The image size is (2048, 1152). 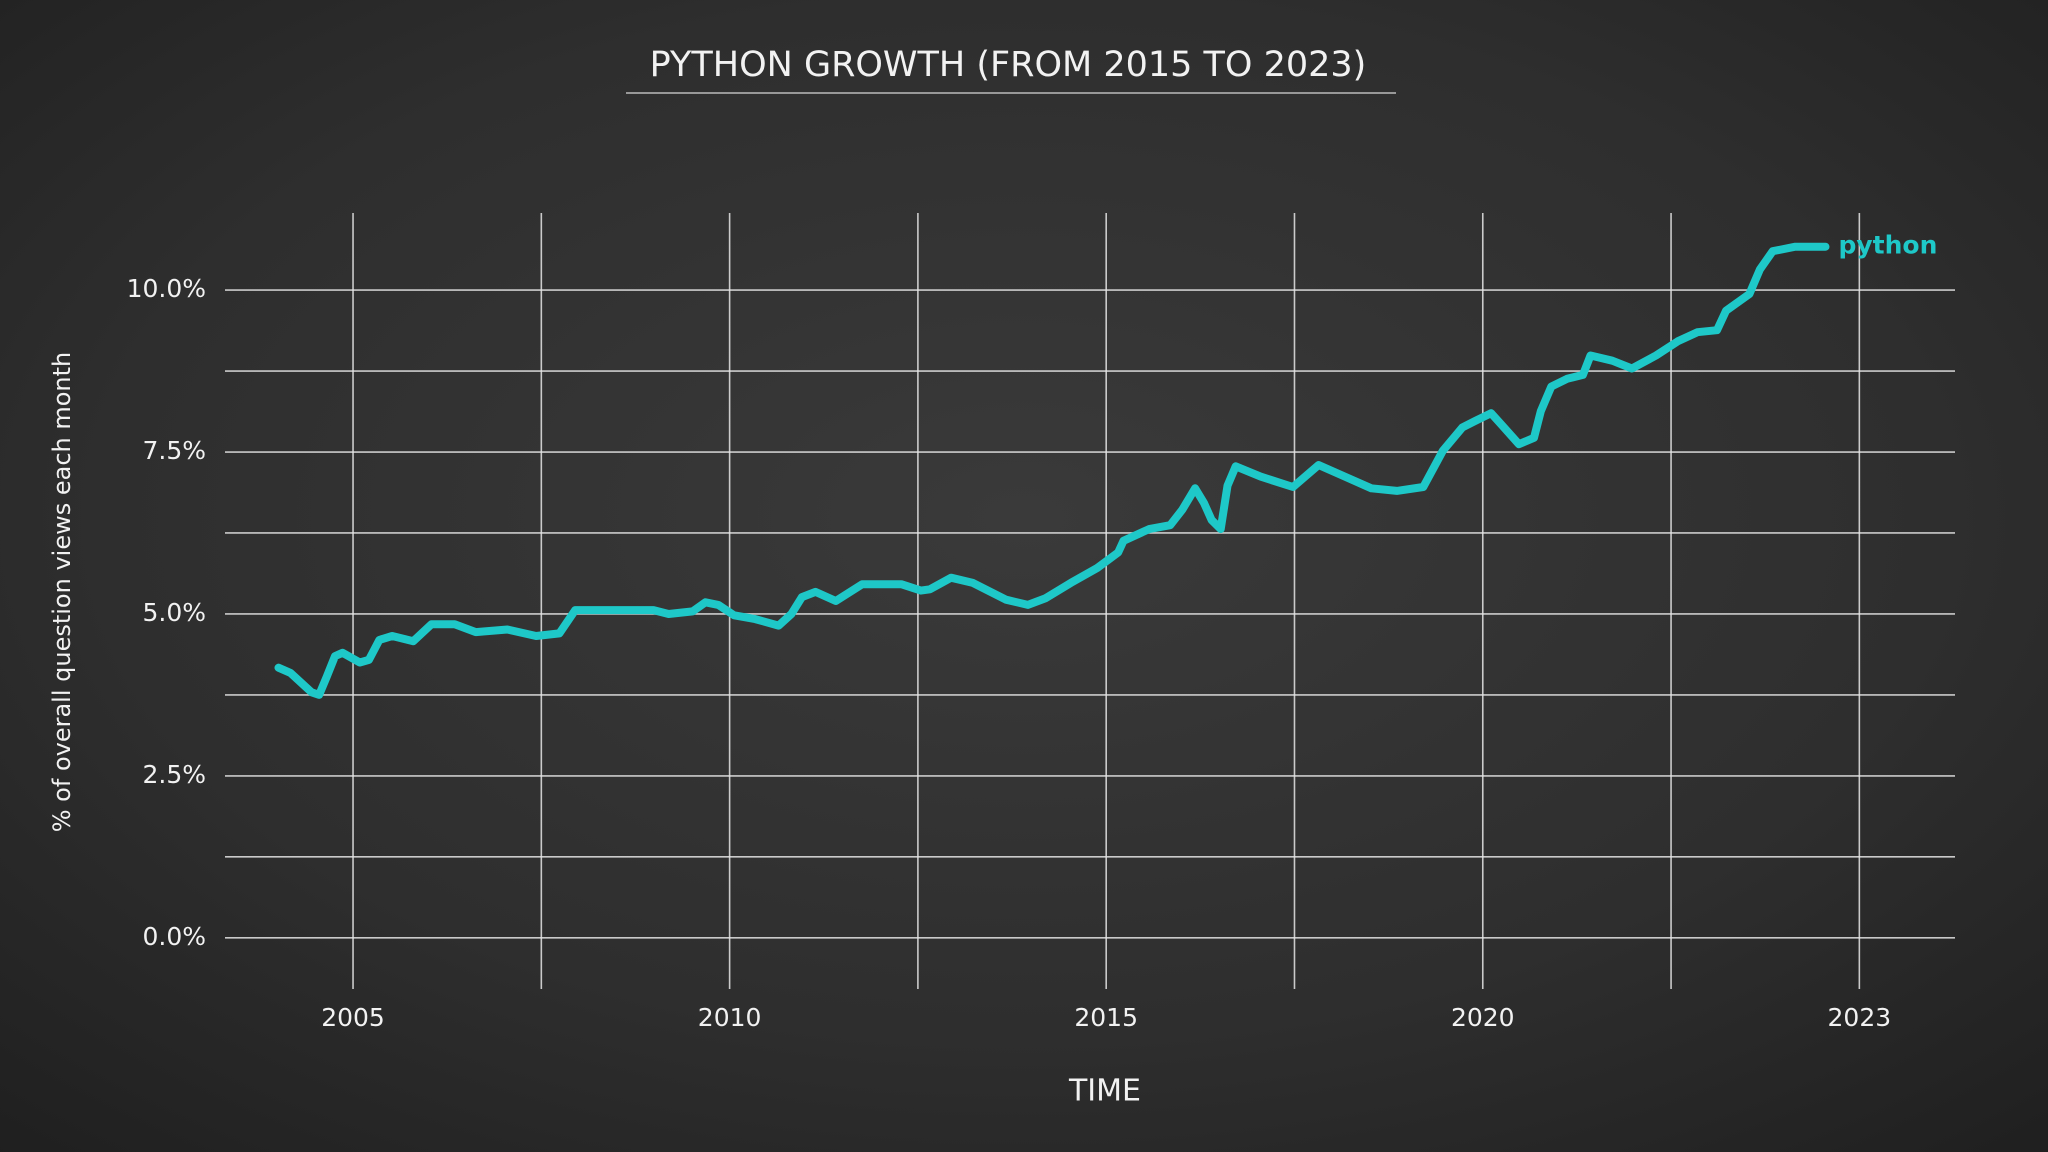 What do you see at coordinates (1008, 65) in the screenshot?
I see `chart-title: PYTHON GROWTH (FROM 2015 TO 2023)` at bounding box center [1008, 65].